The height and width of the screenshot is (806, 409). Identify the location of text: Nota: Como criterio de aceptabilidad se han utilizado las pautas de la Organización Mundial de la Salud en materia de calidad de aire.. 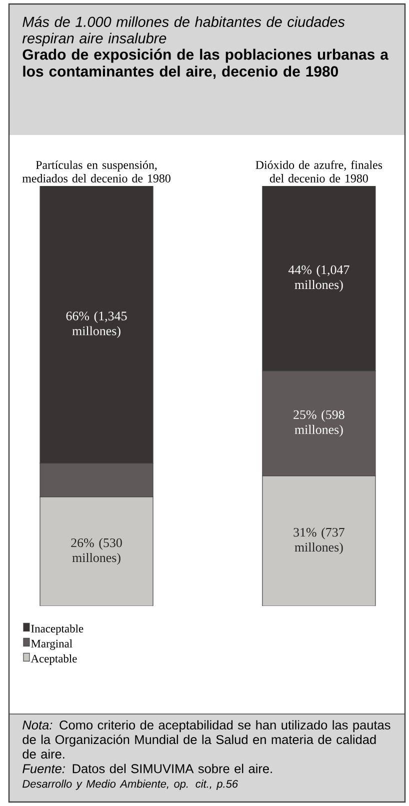
(206, 739).